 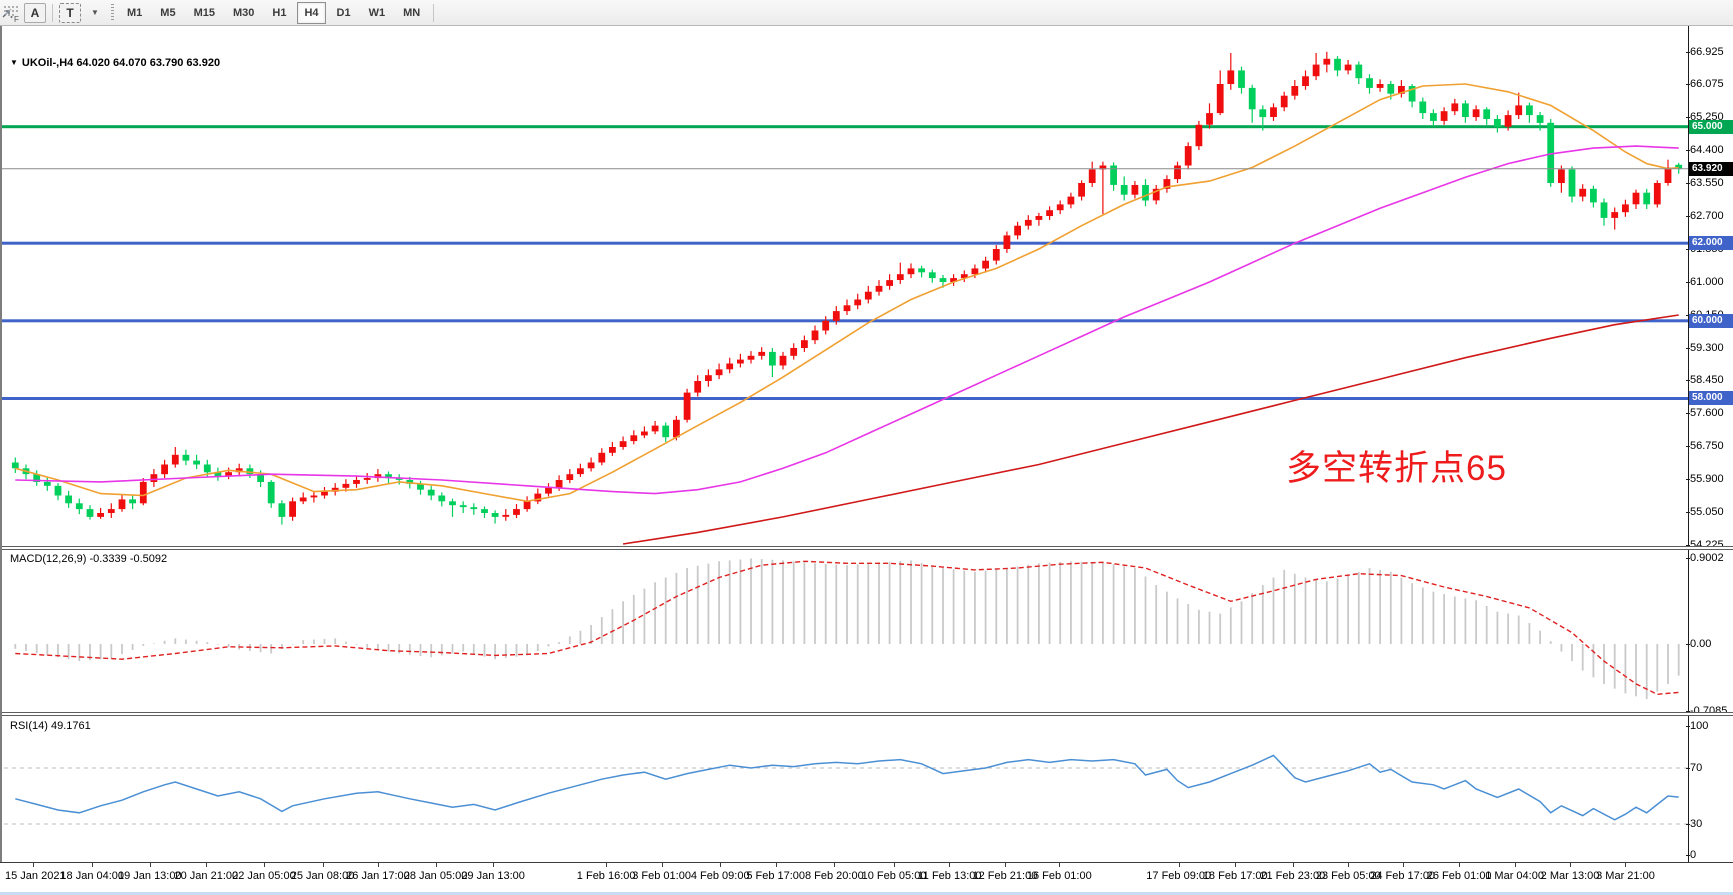 What do you see at coordinates (412, 12) in the screenshot?
I see `timeframe-button-mn: MN` at bounding box center [412, 12].